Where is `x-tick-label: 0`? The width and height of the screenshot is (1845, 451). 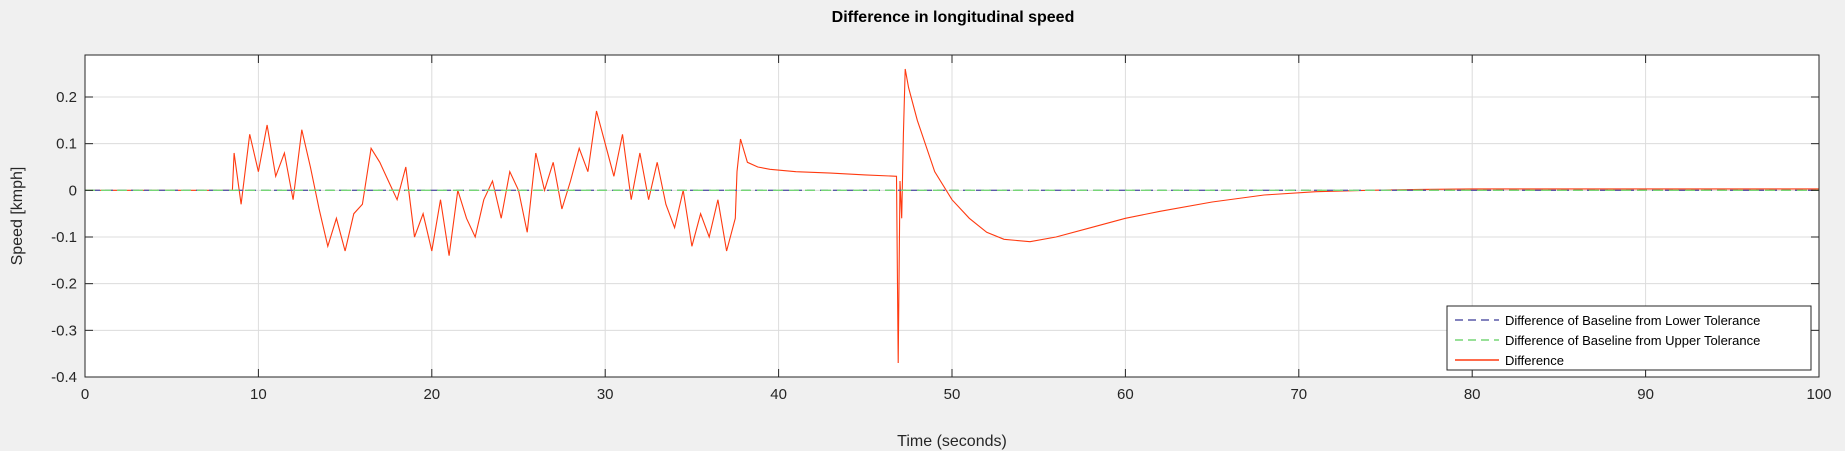
x-tick-label: 0 is located at coordinates (85, 394).